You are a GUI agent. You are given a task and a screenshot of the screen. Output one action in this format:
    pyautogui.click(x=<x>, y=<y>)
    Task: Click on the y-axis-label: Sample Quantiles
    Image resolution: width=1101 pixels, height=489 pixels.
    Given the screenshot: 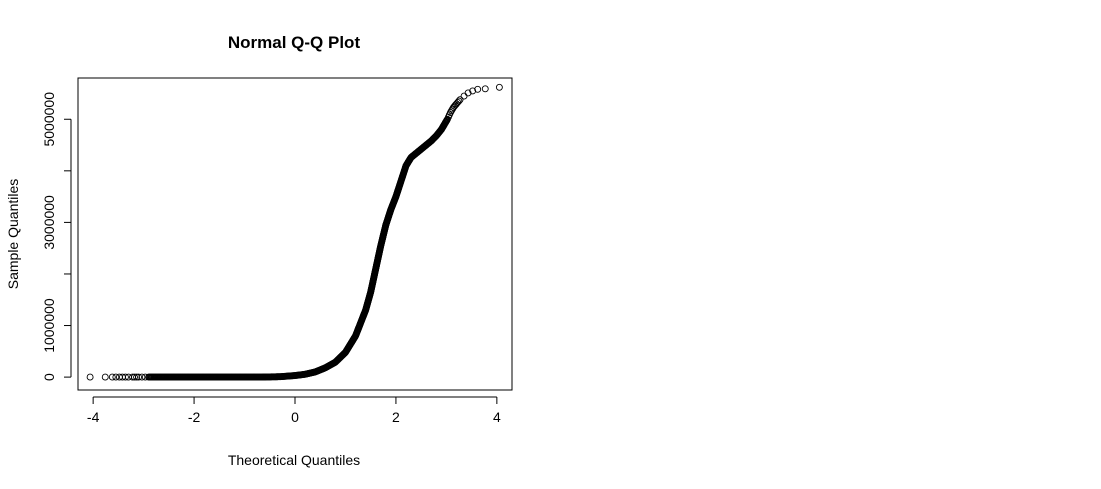 What is the action you would take?
    pyautogui.click(x=13, y=234)
    